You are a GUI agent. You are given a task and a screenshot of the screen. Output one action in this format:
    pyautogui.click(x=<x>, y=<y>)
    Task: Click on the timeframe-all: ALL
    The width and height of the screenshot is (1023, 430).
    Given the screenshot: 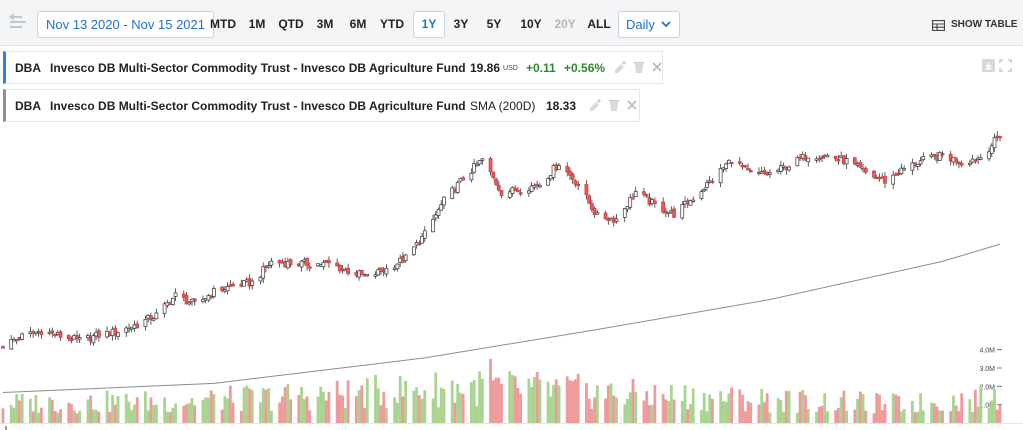 What is the action you would take?
    pyautogui.click(x=599, y=24)
    